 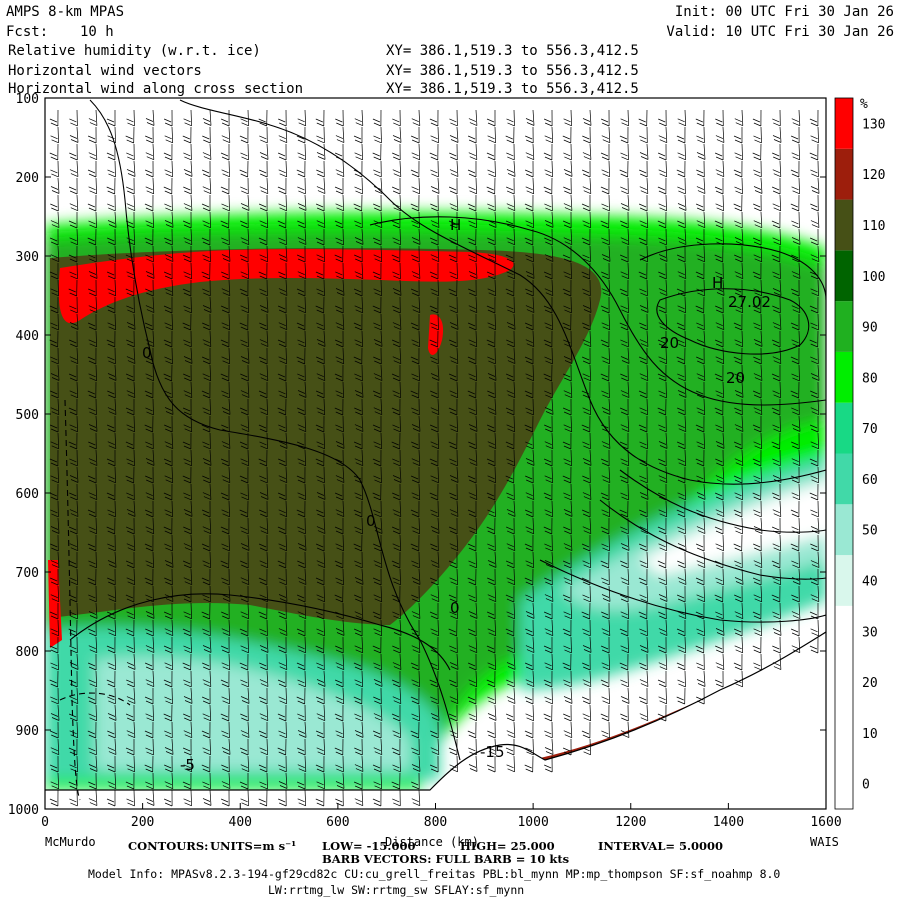 I want to click on contours-interval: INTERVAL= 5.0000, so click(x=661, y=846).